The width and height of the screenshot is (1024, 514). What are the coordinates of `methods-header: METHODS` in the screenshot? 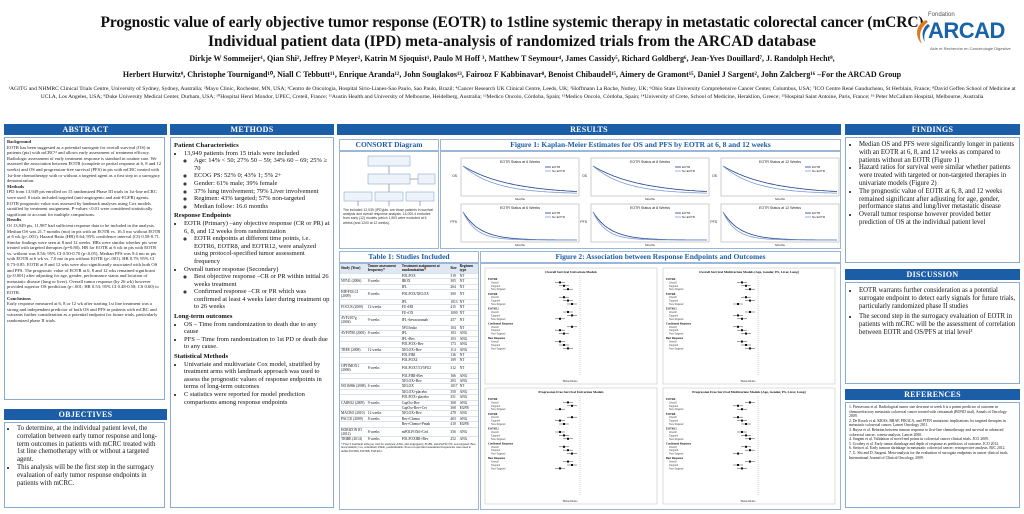 It's located at (252, 129).